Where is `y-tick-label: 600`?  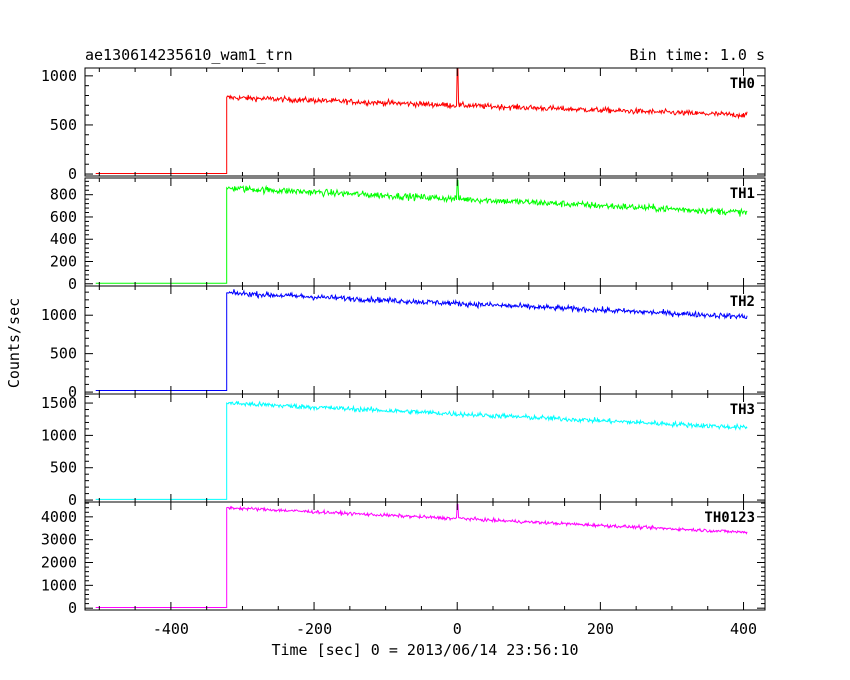
y-tick-label: 600 is located at coordinates (63, 217).